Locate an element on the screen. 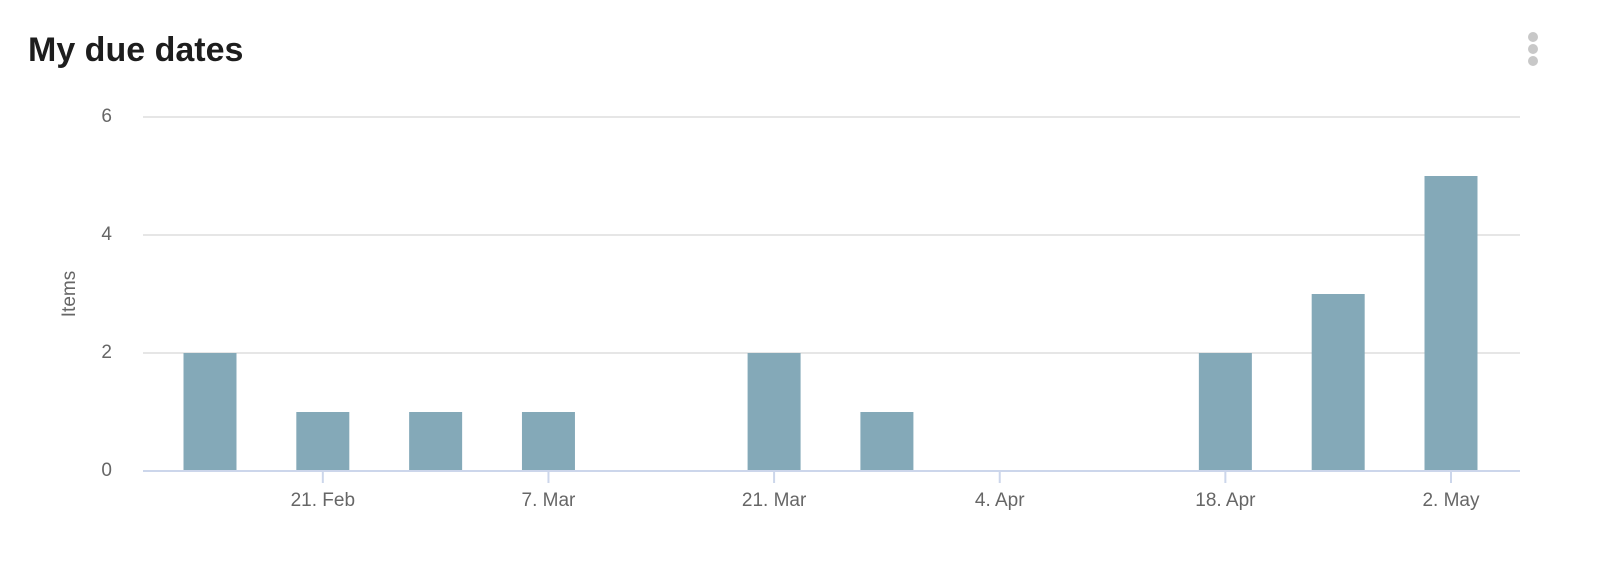 The image size is (1600, 584). x-tick-label: 21. Feb is located at coordinates (323, 500).